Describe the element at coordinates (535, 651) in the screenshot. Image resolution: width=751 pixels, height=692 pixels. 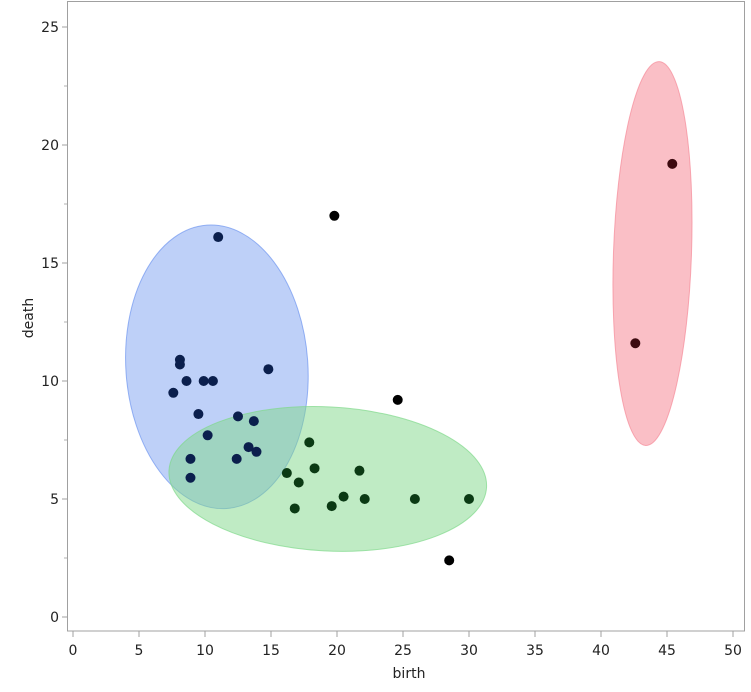
I see `x-tick-label: 35` at that location.